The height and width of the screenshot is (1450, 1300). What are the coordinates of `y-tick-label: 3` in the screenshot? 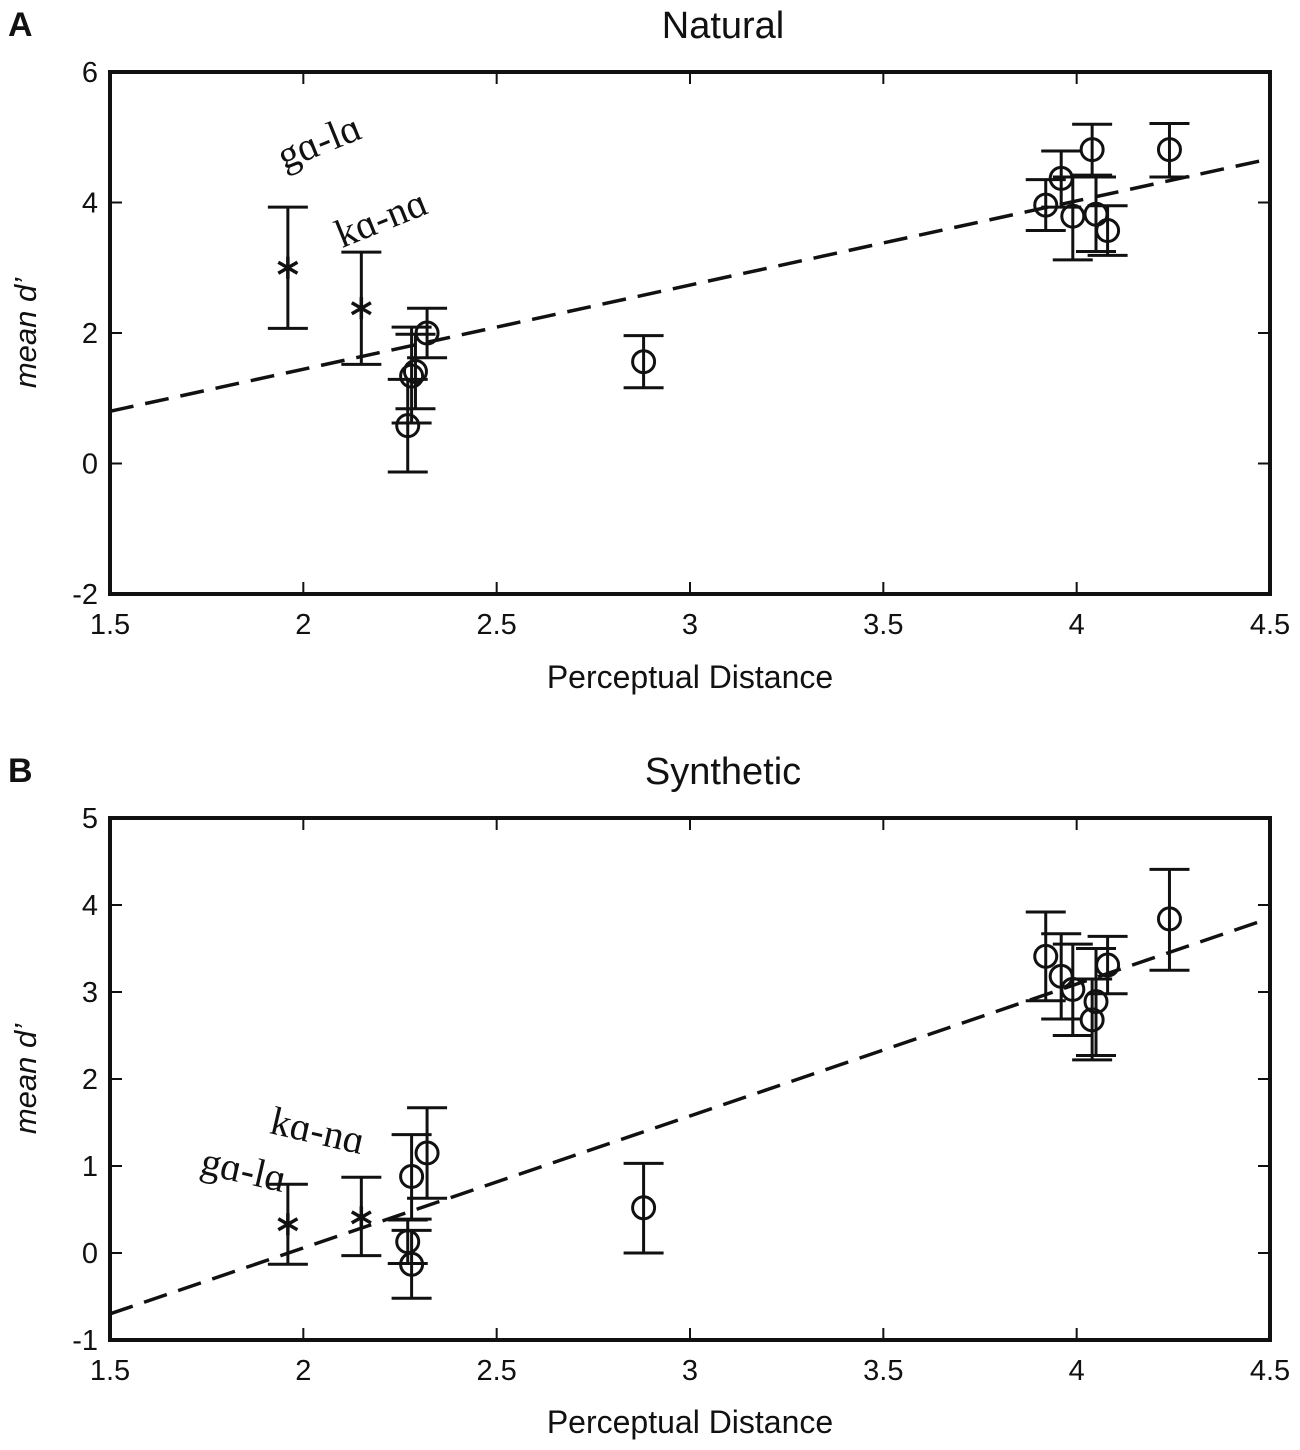 It's located at (90, 993).